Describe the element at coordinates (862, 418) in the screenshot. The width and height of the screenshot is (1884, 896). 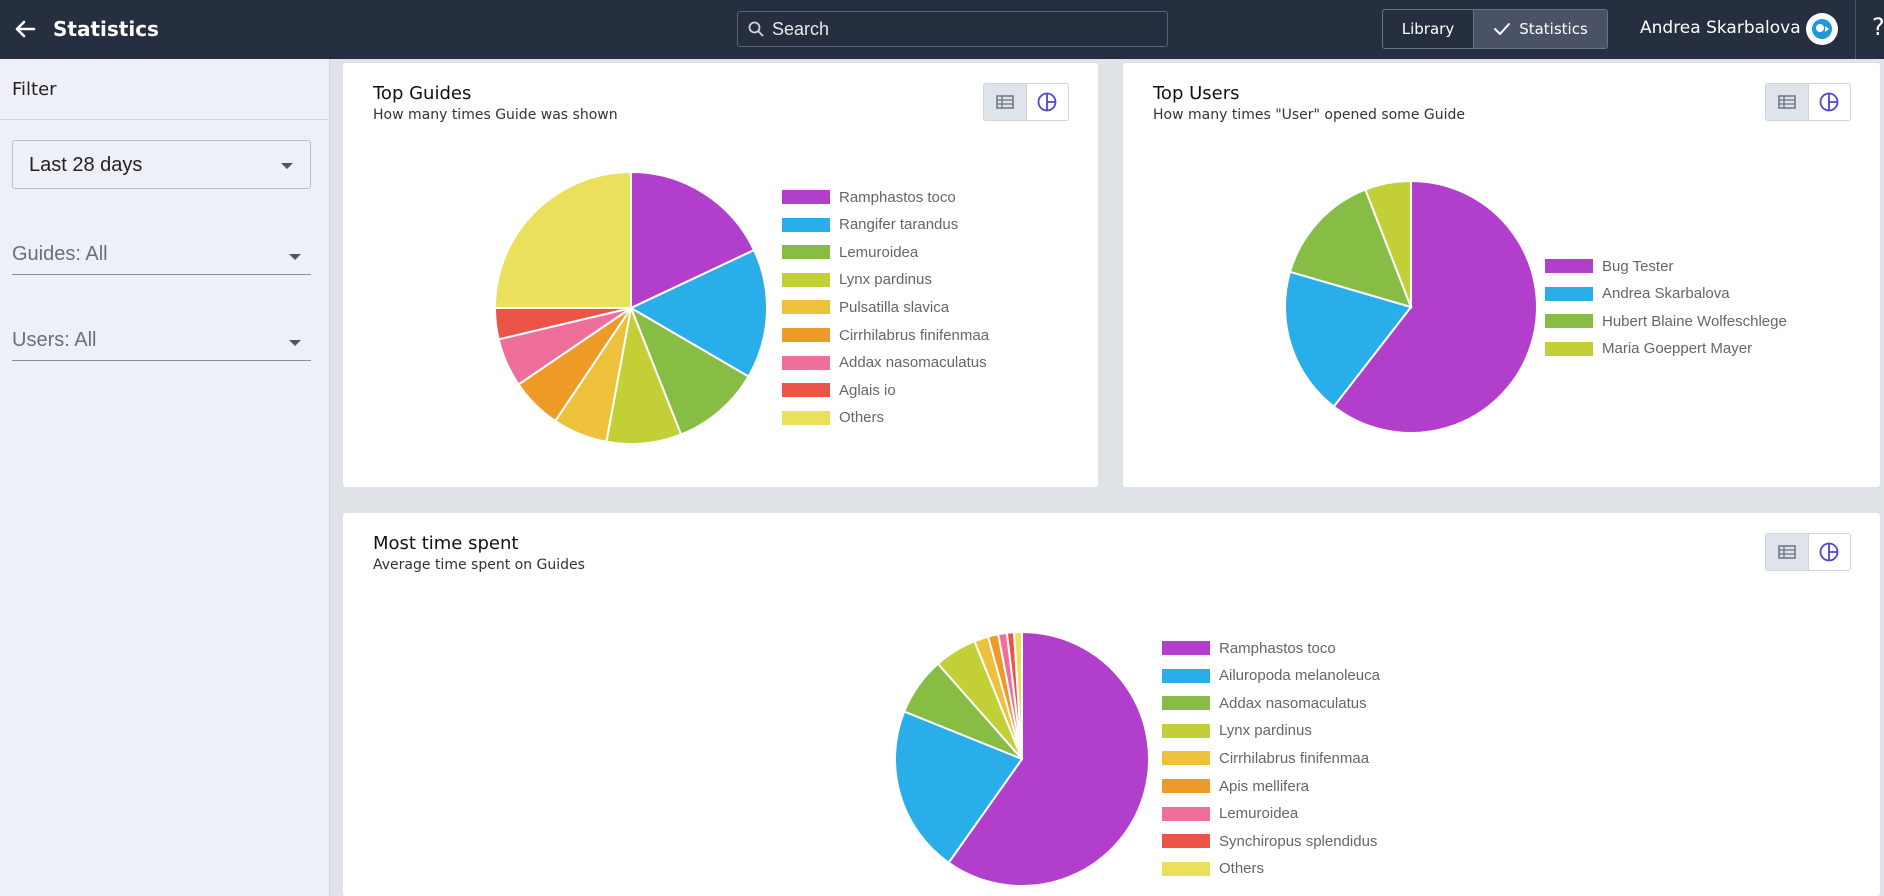
I see `legend-label: Others` at that location.